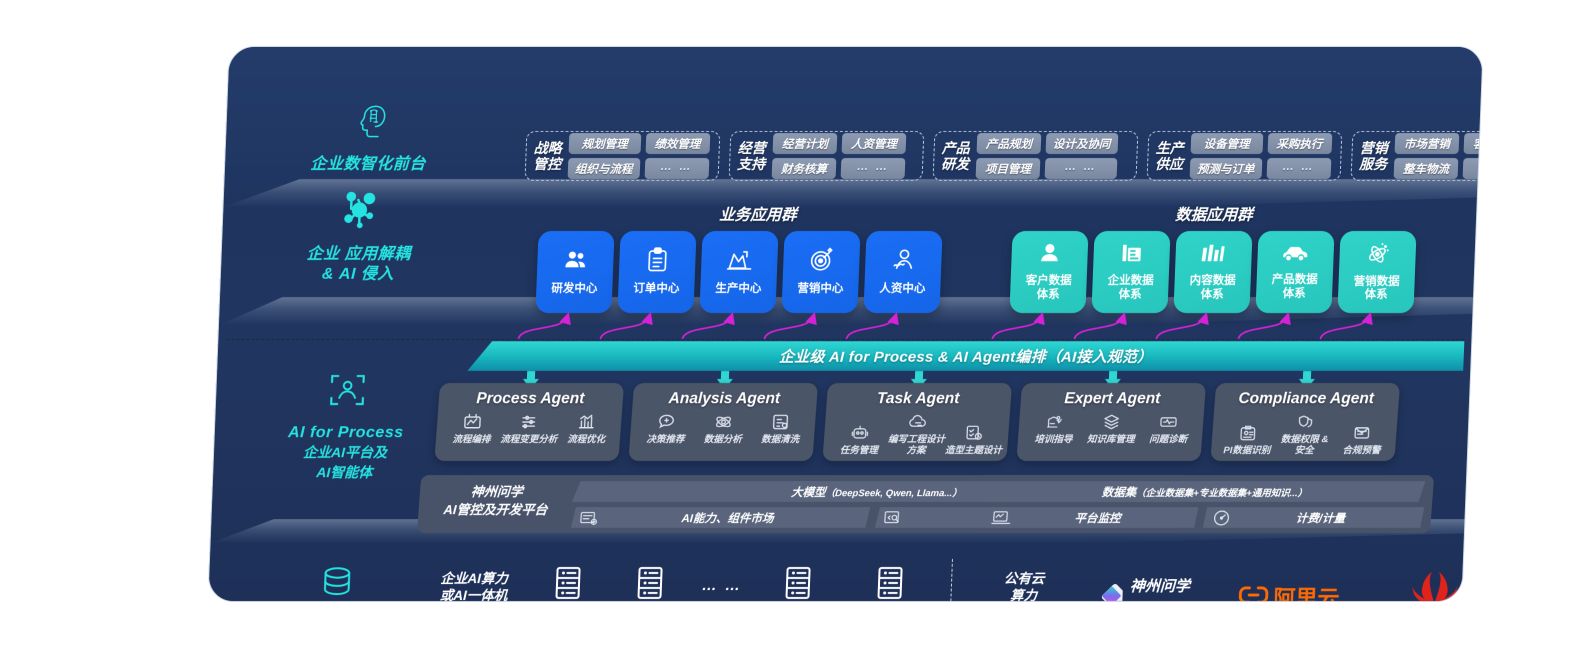 The image size is (1572, 647). Describe the element at coordinates (1097, 518) in the screenshot. I see `platform-bar-label: 平台监控` at that location.